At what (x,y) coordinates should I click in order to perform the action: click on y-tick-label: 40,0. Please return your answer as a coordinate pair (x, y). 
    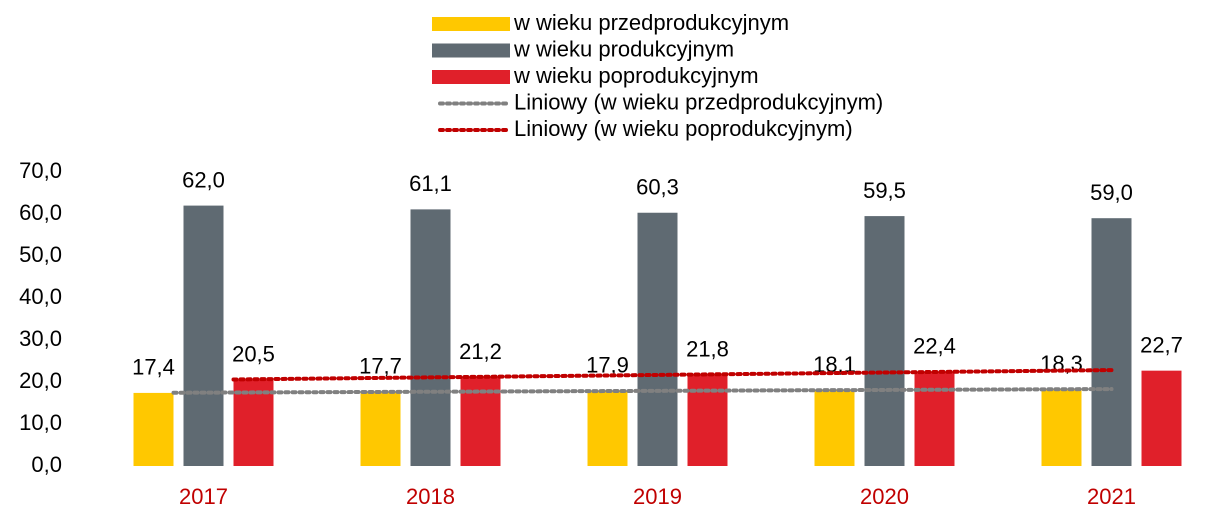
    Looking at the image, I should click on (40, 296).